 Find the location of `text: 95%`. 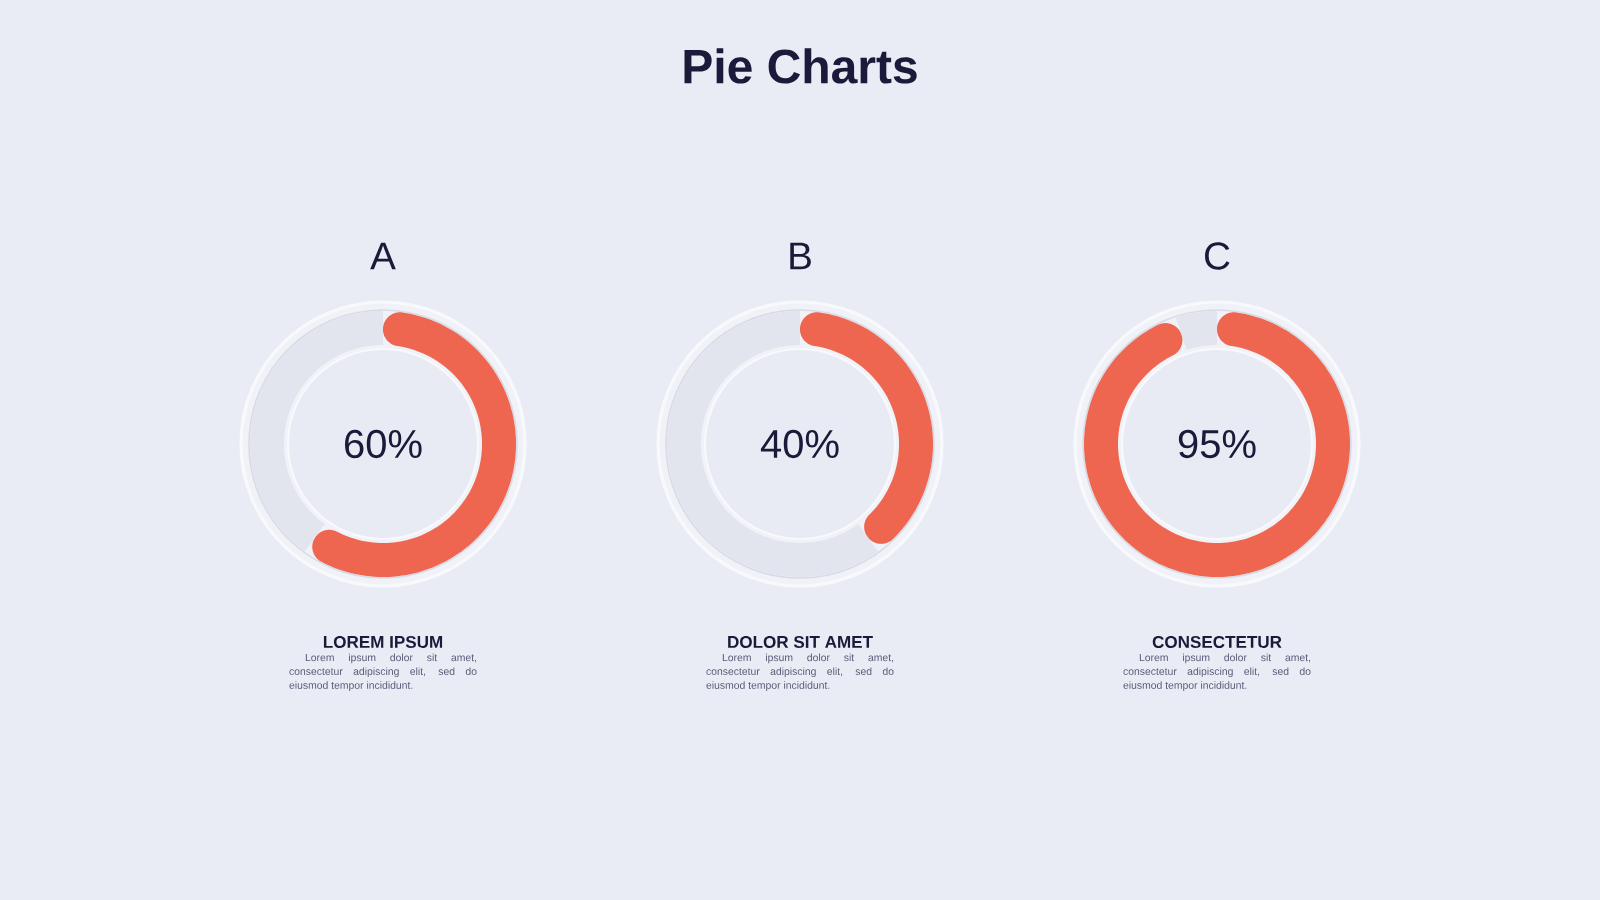

text: 95% is located at coordinates (1217, 444).